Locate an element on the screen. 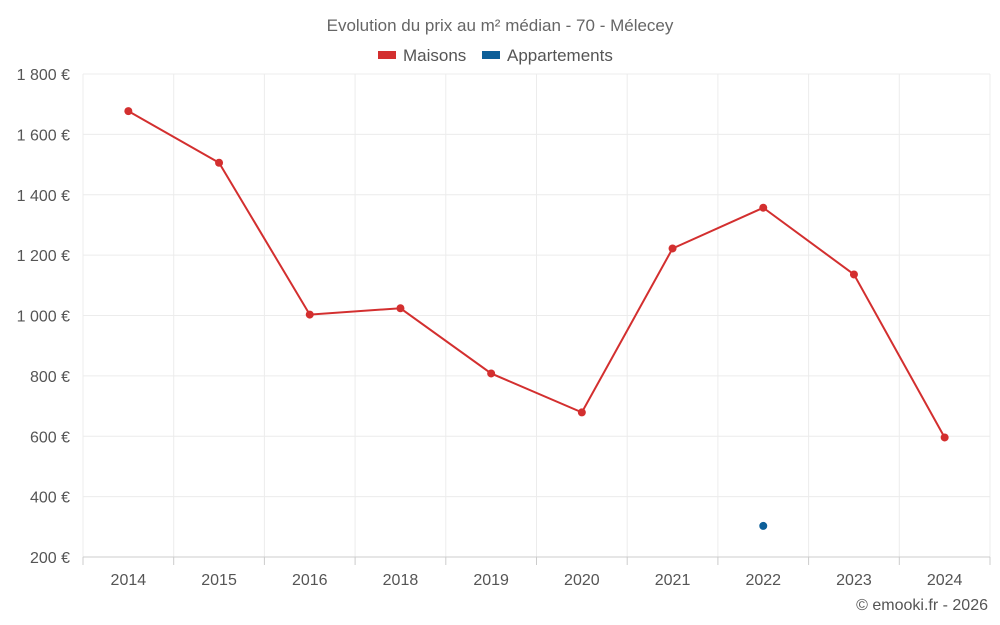 This screenshot has width=1000, height=625. y-tick-label: 400 € is located at coordinates (50, 498).